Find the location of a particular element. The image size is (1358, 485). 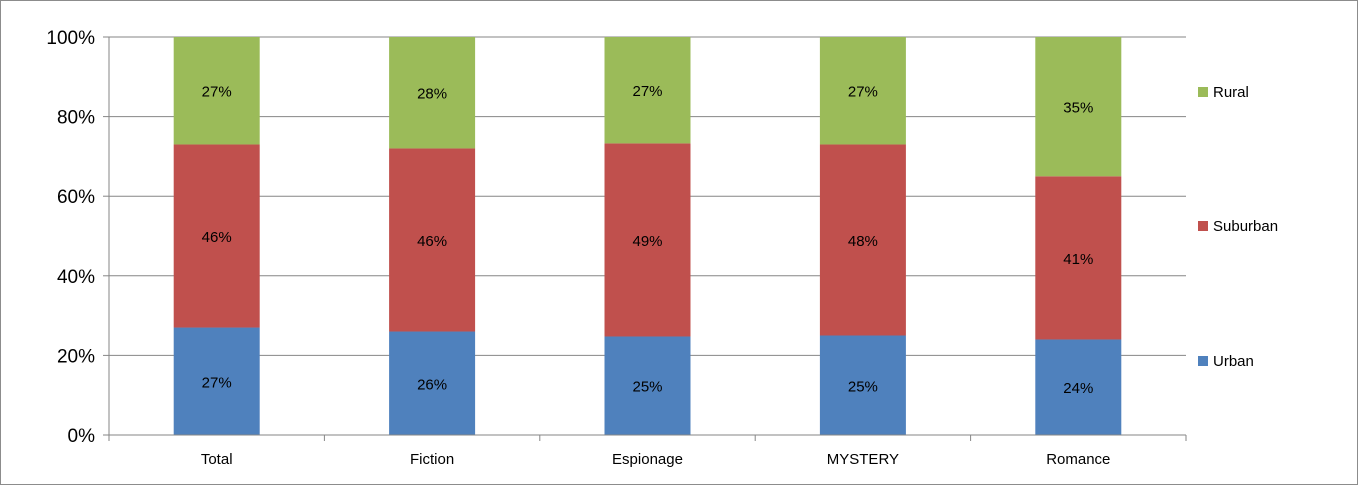

legend-label: Urban is located at coordinates (1233, 361).